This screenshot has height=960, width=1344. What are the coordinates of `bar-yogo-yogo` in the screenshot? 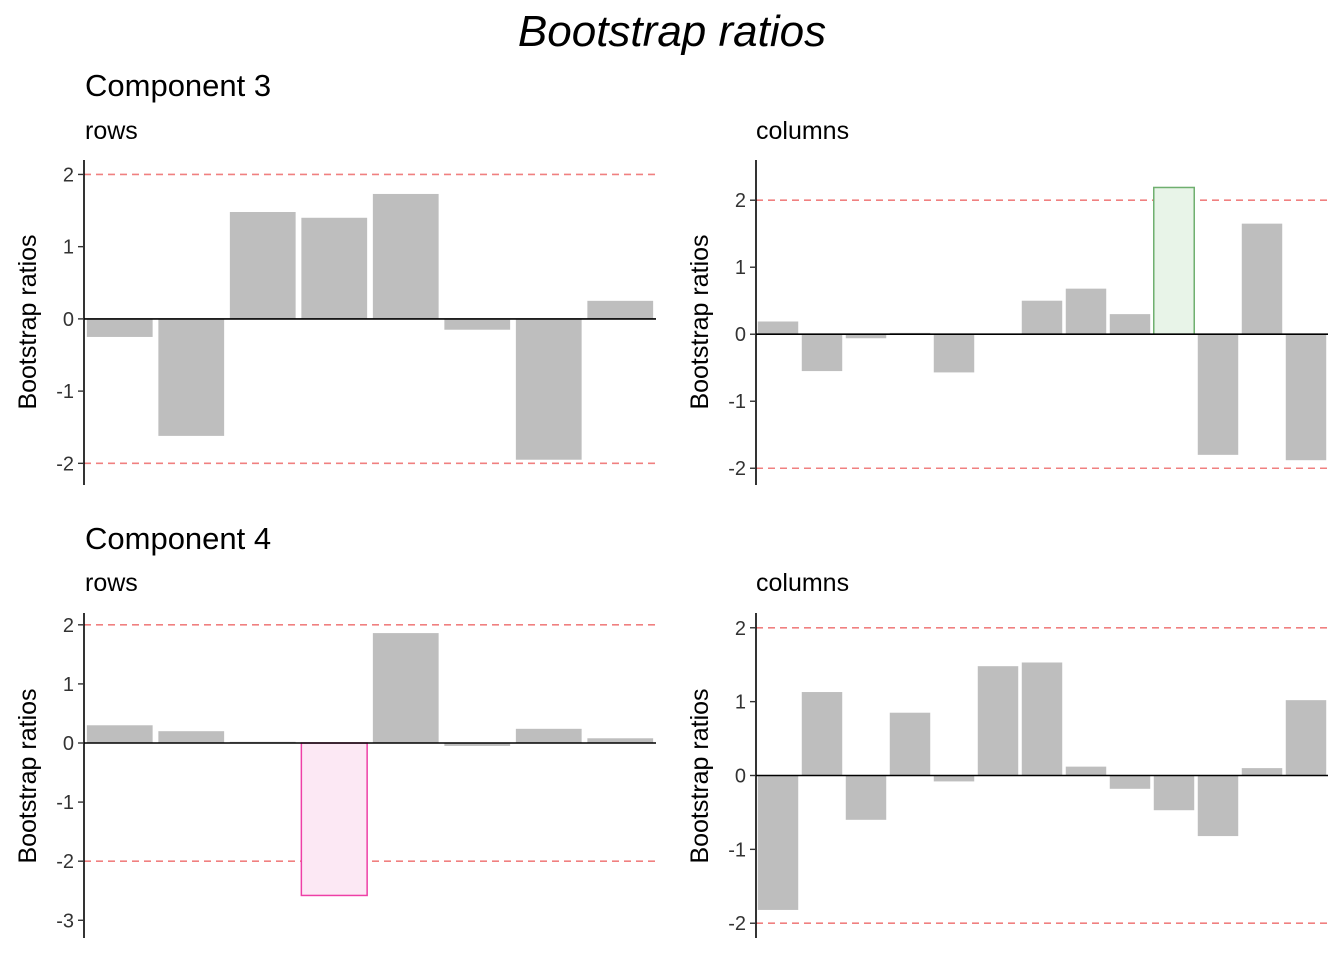 It's located at (262, 265).